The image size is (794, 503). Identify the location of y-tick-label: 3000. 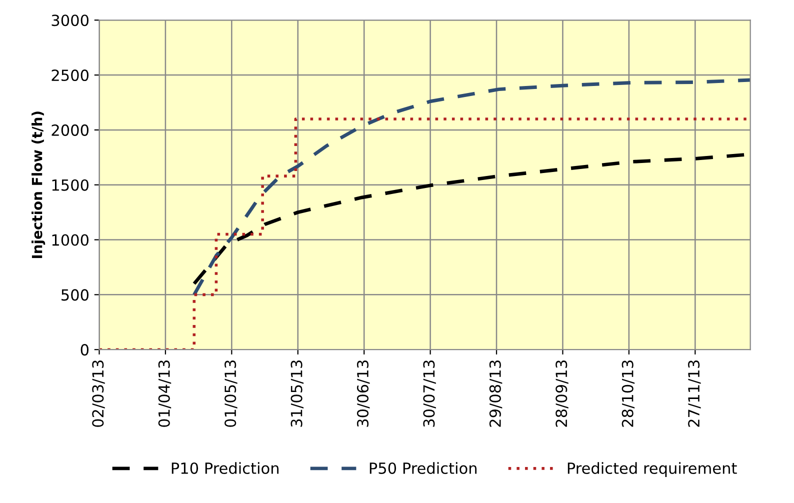
(70, 20).